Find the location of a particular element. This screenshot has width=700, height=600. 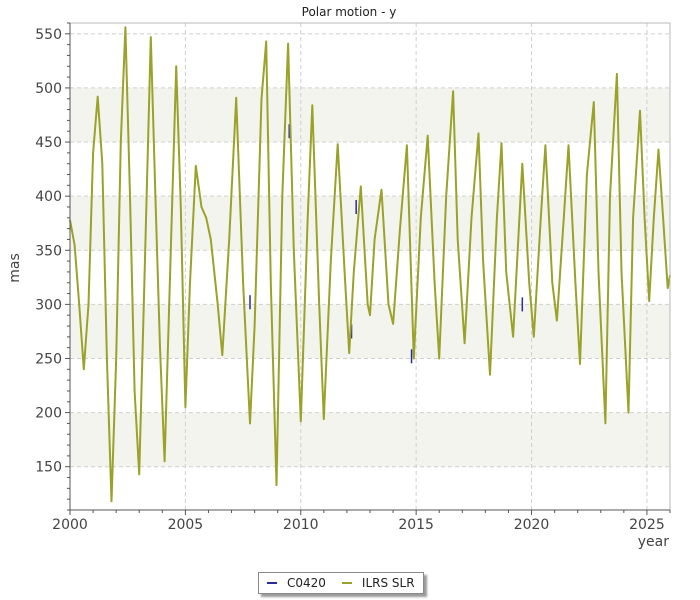

y-tick-label: 450 is located at coordinates (48, 143).